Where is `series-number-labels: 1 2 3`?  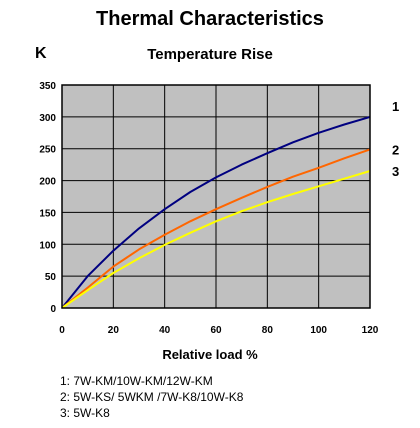
series-number-labels: 1 2 3 is located at coordinates (395, 139).